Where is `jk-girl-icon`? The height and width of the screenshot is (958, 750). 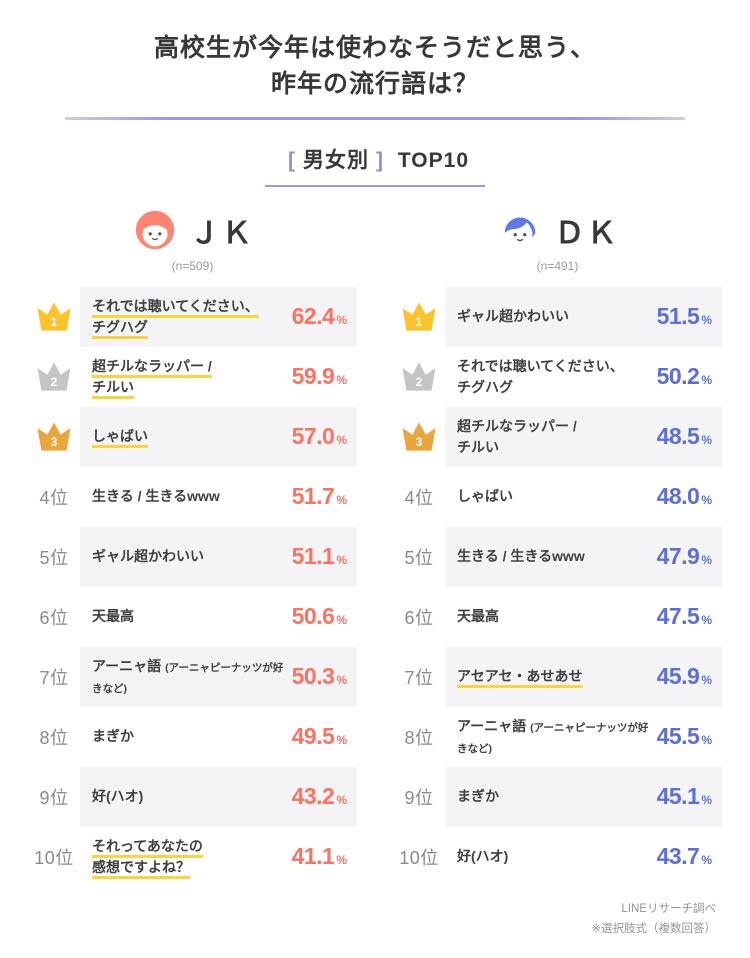 jk-girl-icon is located at coordinates (155, 230).